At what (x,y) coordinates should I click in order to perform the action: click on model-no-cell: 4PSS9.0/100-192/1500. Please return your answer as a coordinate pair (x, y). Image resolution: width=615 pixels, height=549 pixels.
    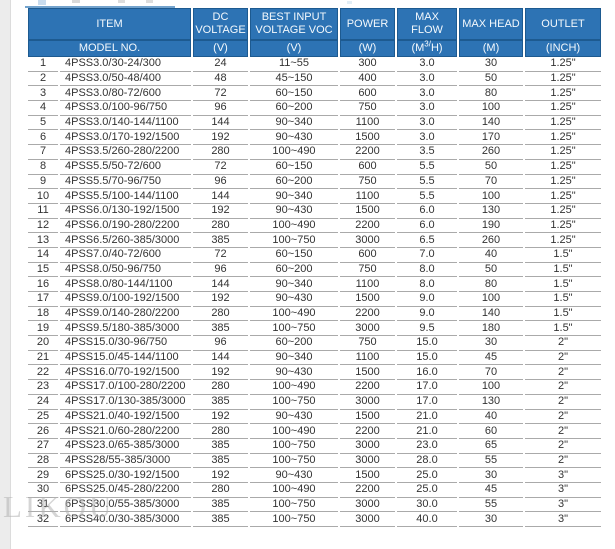
    Looking at the image, I should click on (125, 299).